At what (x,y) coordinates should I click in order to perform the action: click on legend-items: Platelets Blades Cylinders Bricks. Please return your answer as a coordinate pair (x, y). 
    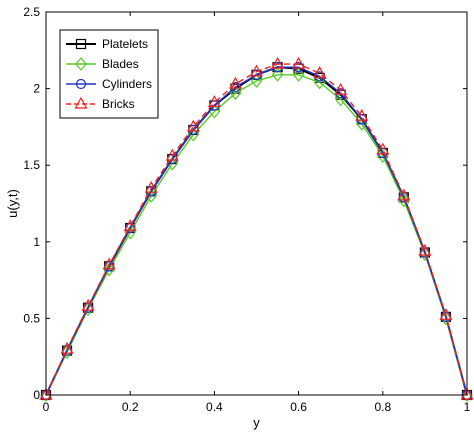
    Looking at the image, I should click on (109, 74).